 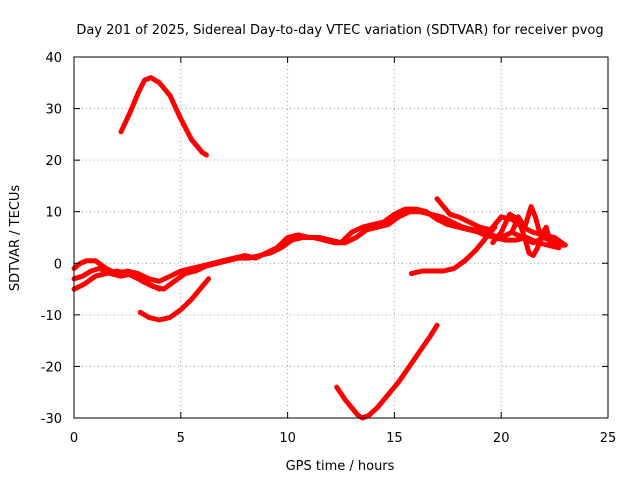 I want to click on y-tick-label: 10, so click(x=53, y=213).